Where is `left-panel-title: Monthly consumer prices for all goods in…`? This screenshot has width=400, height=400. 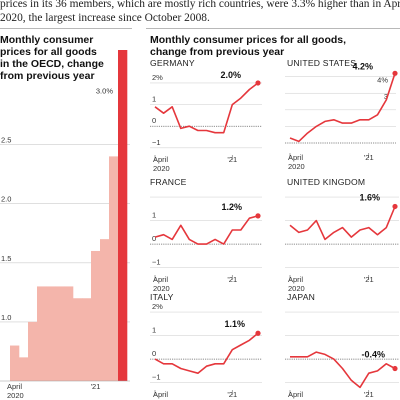
left-panel-title: Monthly consumer prices for all goods in… is located at coordinates (52, 58).